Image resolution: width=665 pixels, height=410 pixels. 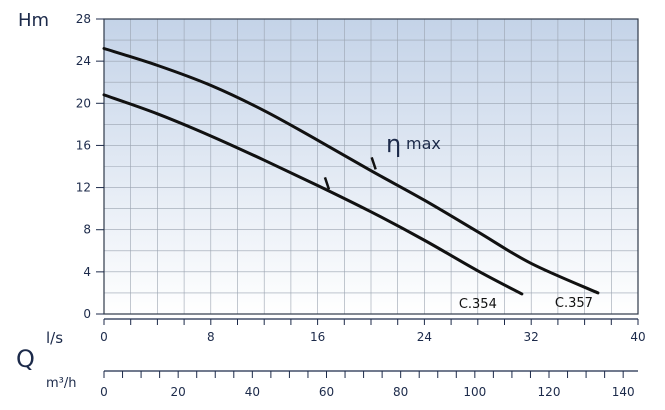 What do you see at coordinates (87, 314) in the screenshot?
I see `y-tick-label: 0` at bounding box center [87, 314].